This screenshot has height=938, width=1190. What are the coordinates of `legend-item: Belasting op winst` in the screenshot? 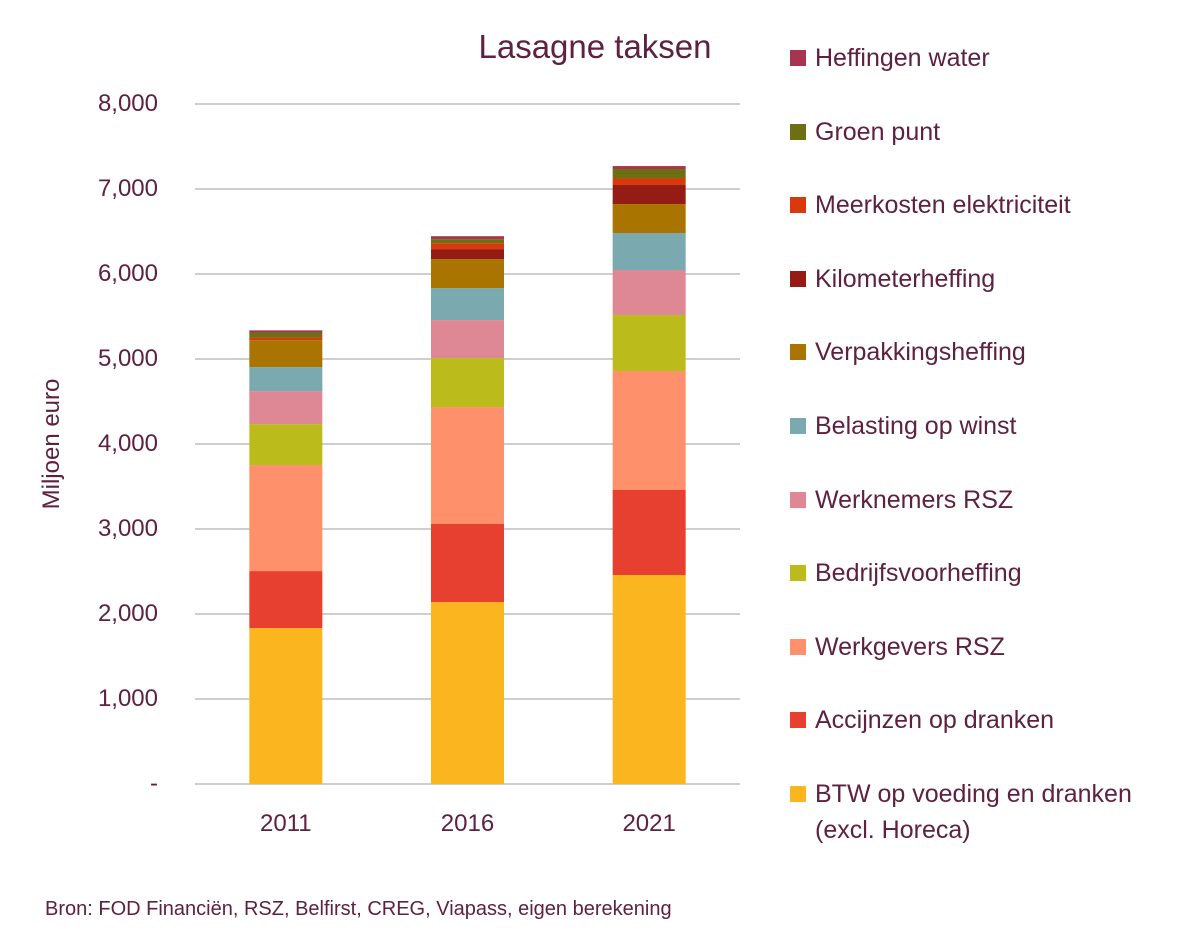 It's located at (903, 426).